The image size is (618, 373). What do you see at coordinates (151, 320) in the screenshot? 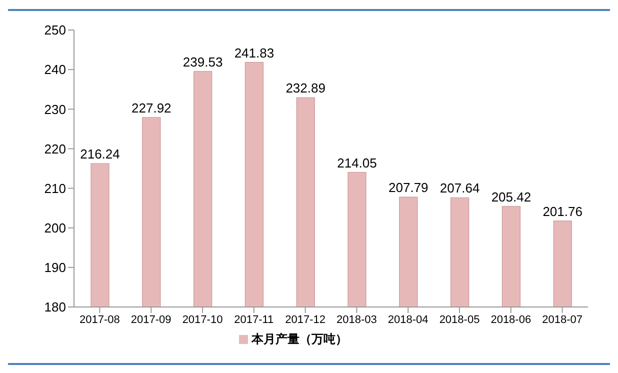
I see `x-tick-label: 2017-09` at bounding box center [151, 320].